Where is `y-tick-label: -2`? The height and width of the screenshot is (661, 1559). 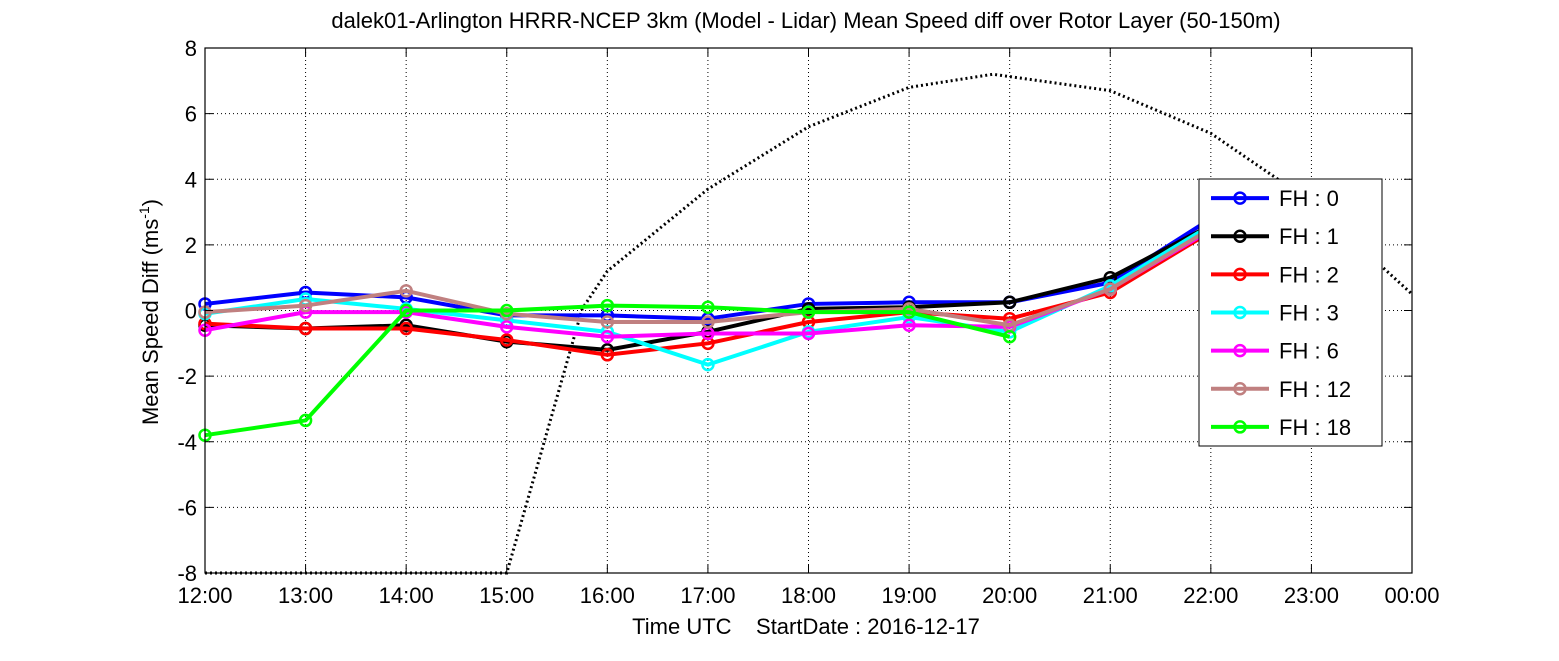
y-tick-label: -2 is located at coordinates (187, 376).